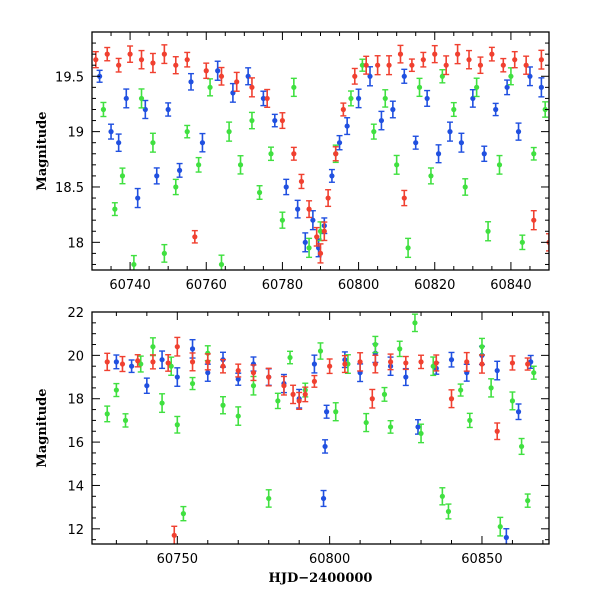  I want to click on x-tick-label: 60820, so click(434, 285).